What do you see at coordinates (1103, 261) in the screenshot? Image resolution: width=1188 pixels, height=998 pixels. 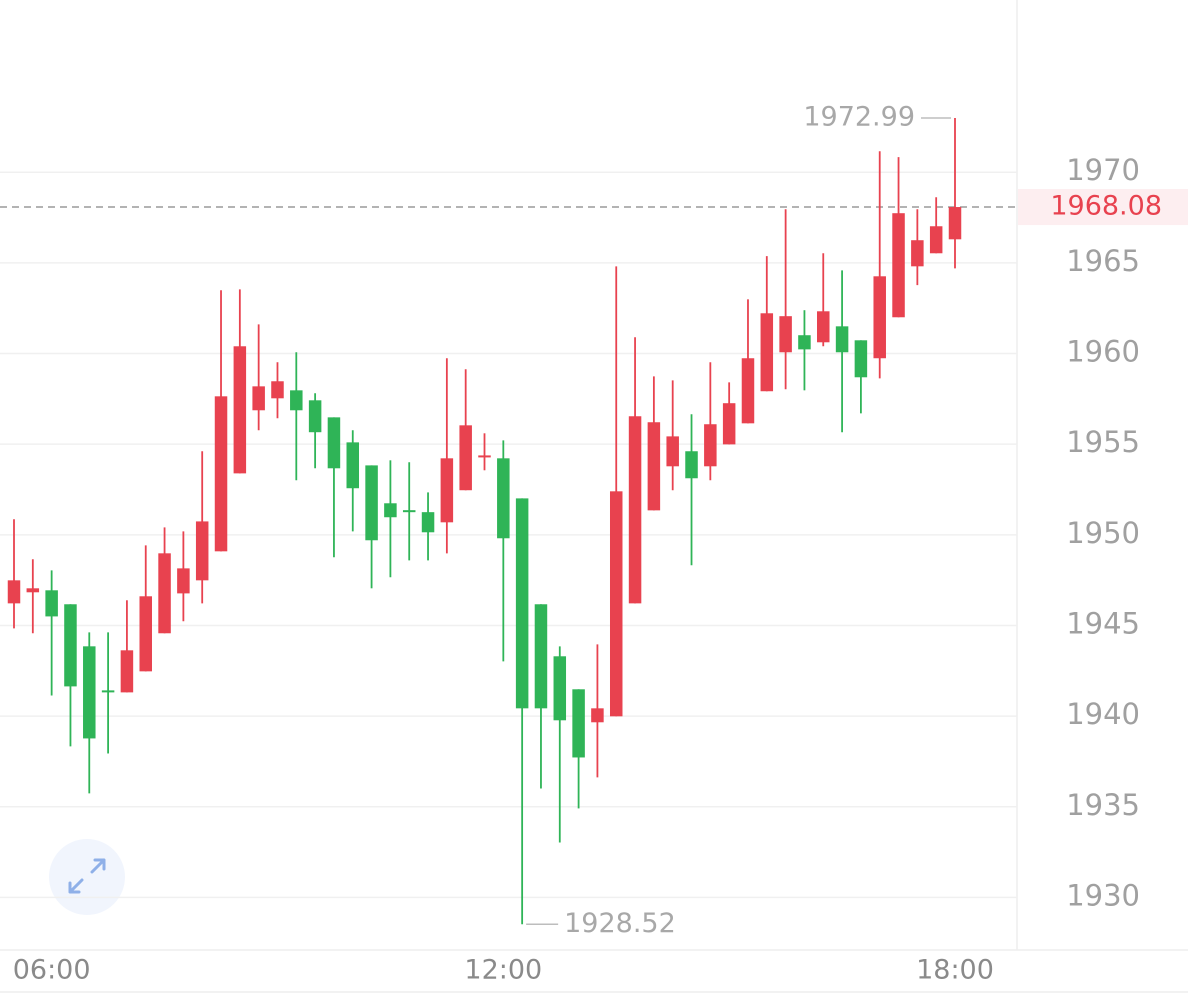 I see `y-tick-label: 1965` at bounding box center [1103, 261].